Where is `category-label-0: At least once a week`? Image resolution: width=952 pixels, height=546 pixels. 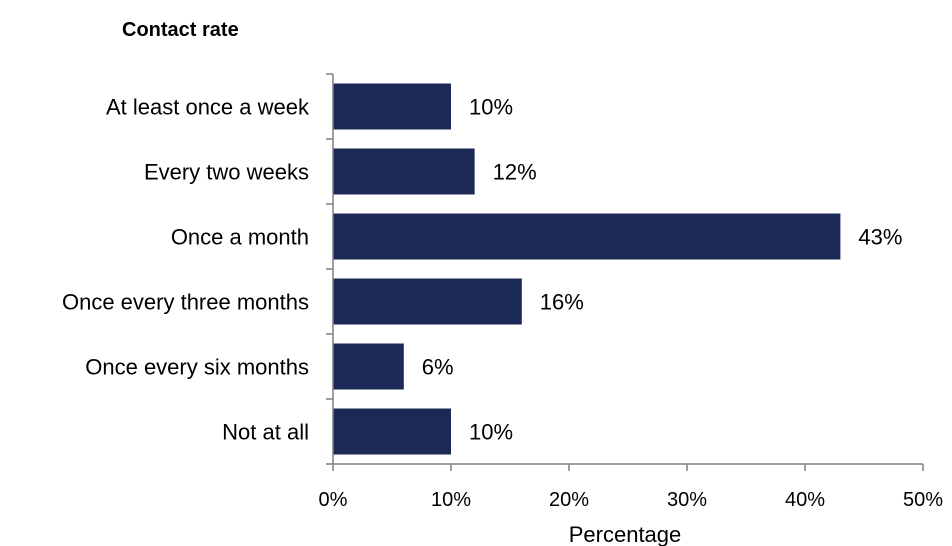 category-label-0: At least once a week is located at coordinates (208, 107).